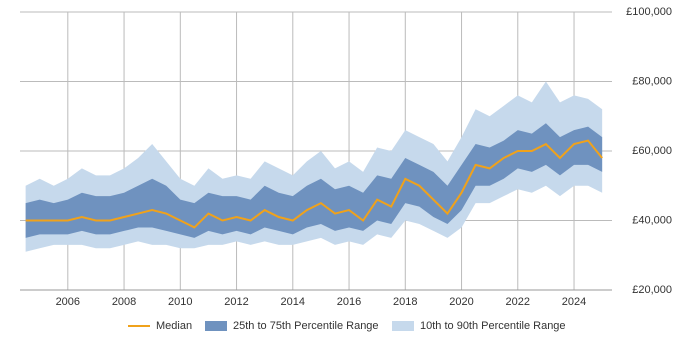  Describe the element at coordinates (461, 302) in the screenshot. I see `x-tick-label: 2020` at that location.